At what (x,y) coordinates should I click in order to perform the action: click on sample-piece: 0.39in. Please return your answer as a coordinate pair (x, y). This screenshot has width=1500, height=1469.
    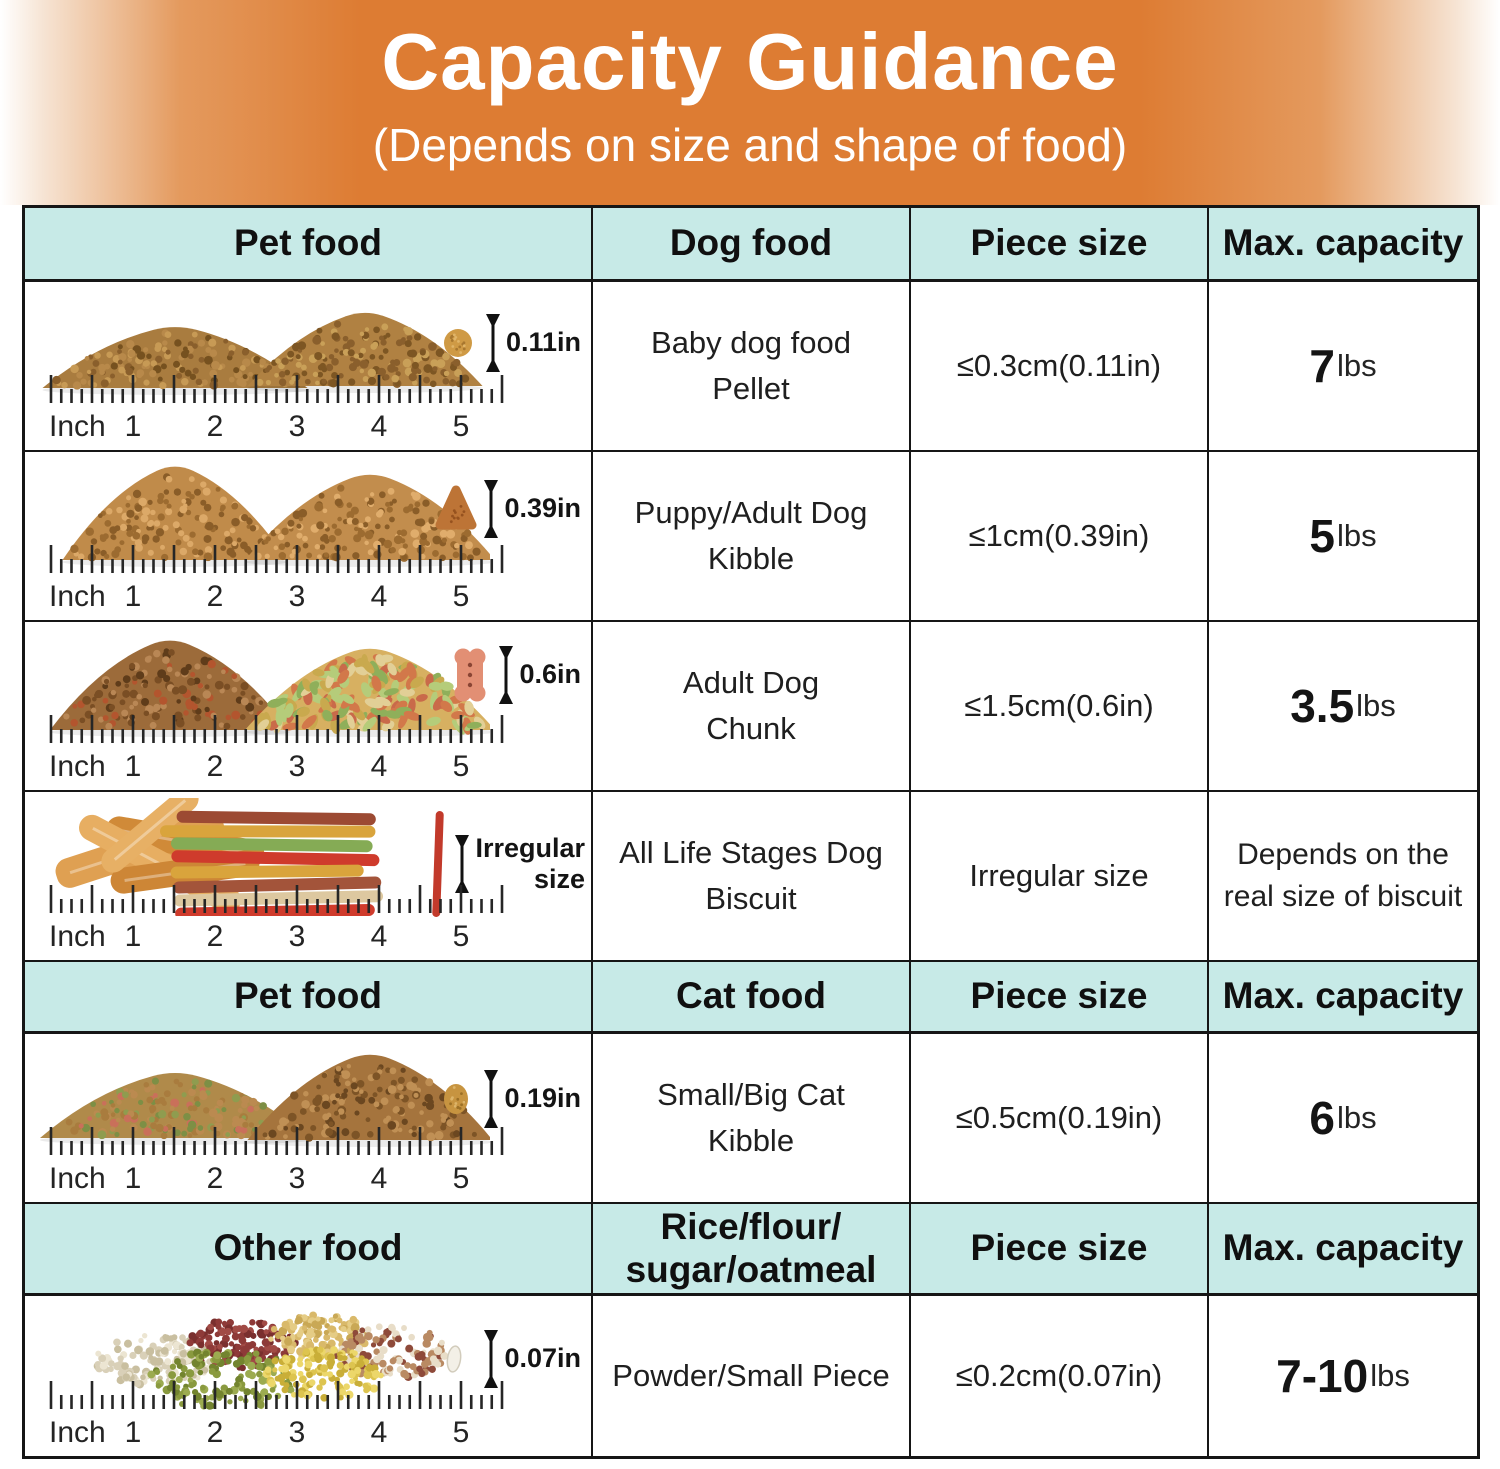
    Looking at the image, I should click on (506, 509).